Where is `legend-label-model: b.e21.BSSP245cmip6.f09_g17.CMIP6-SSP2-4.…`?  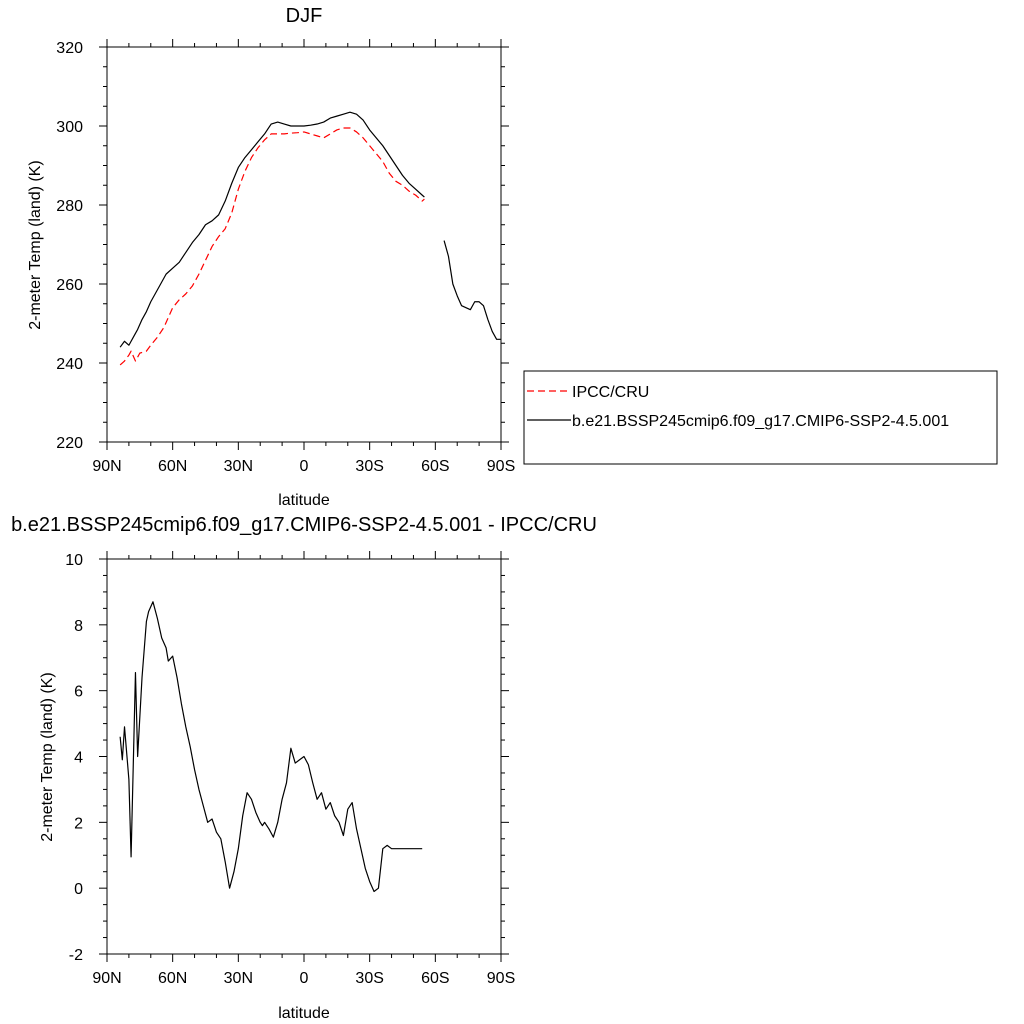 legend-label-model: b.e21.BSSP245cmip6.f09_g17.CMIP6-SSP2-4.… is located at coordinates (760, 421).